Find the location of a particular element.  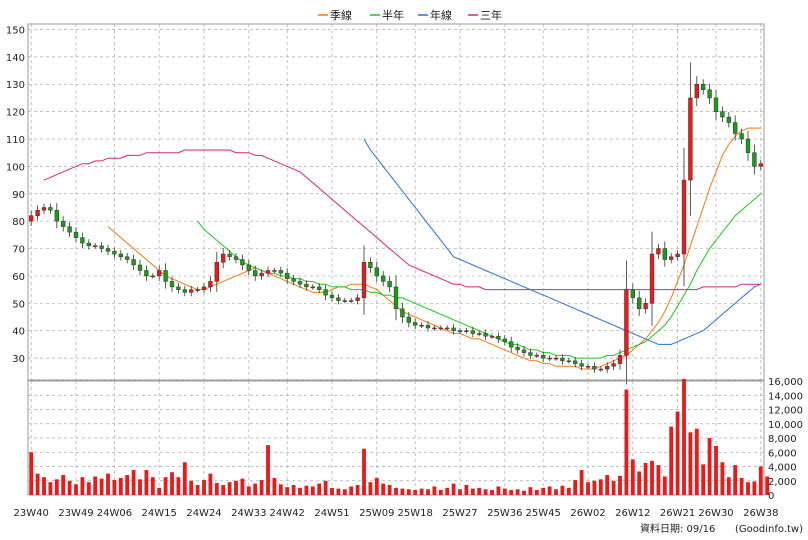

price-tick-label: 100 is located at coordinates (15, 167).